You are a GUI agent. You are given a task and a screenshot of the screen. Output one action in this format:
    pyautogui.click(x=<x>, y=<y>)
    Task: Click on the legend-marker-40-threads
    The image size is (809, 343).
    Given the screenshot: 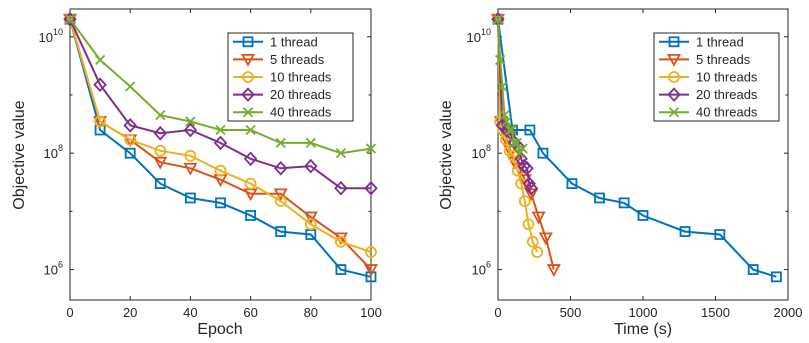 What is the action you would take?
    pyautogui.click(x=248, y=112)
    